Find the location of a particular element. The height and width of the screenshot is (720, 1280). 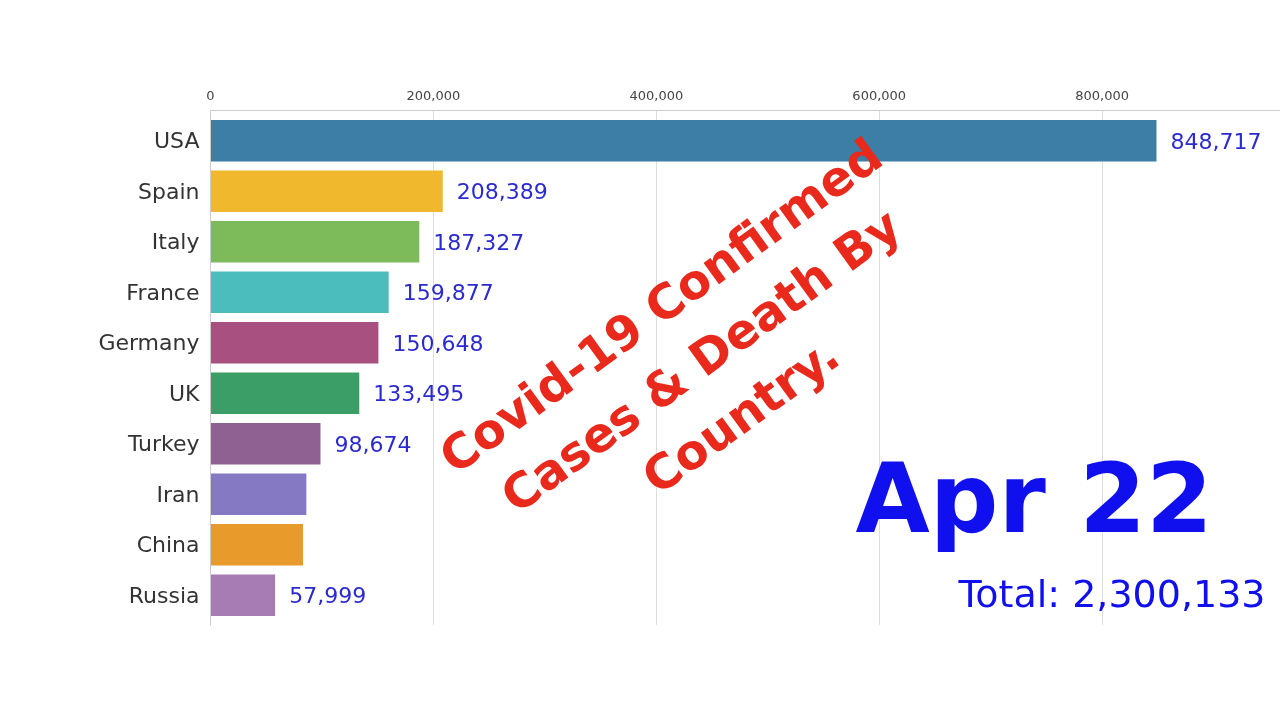

y-tick-label: Germany is located at coordinates (149, 343).